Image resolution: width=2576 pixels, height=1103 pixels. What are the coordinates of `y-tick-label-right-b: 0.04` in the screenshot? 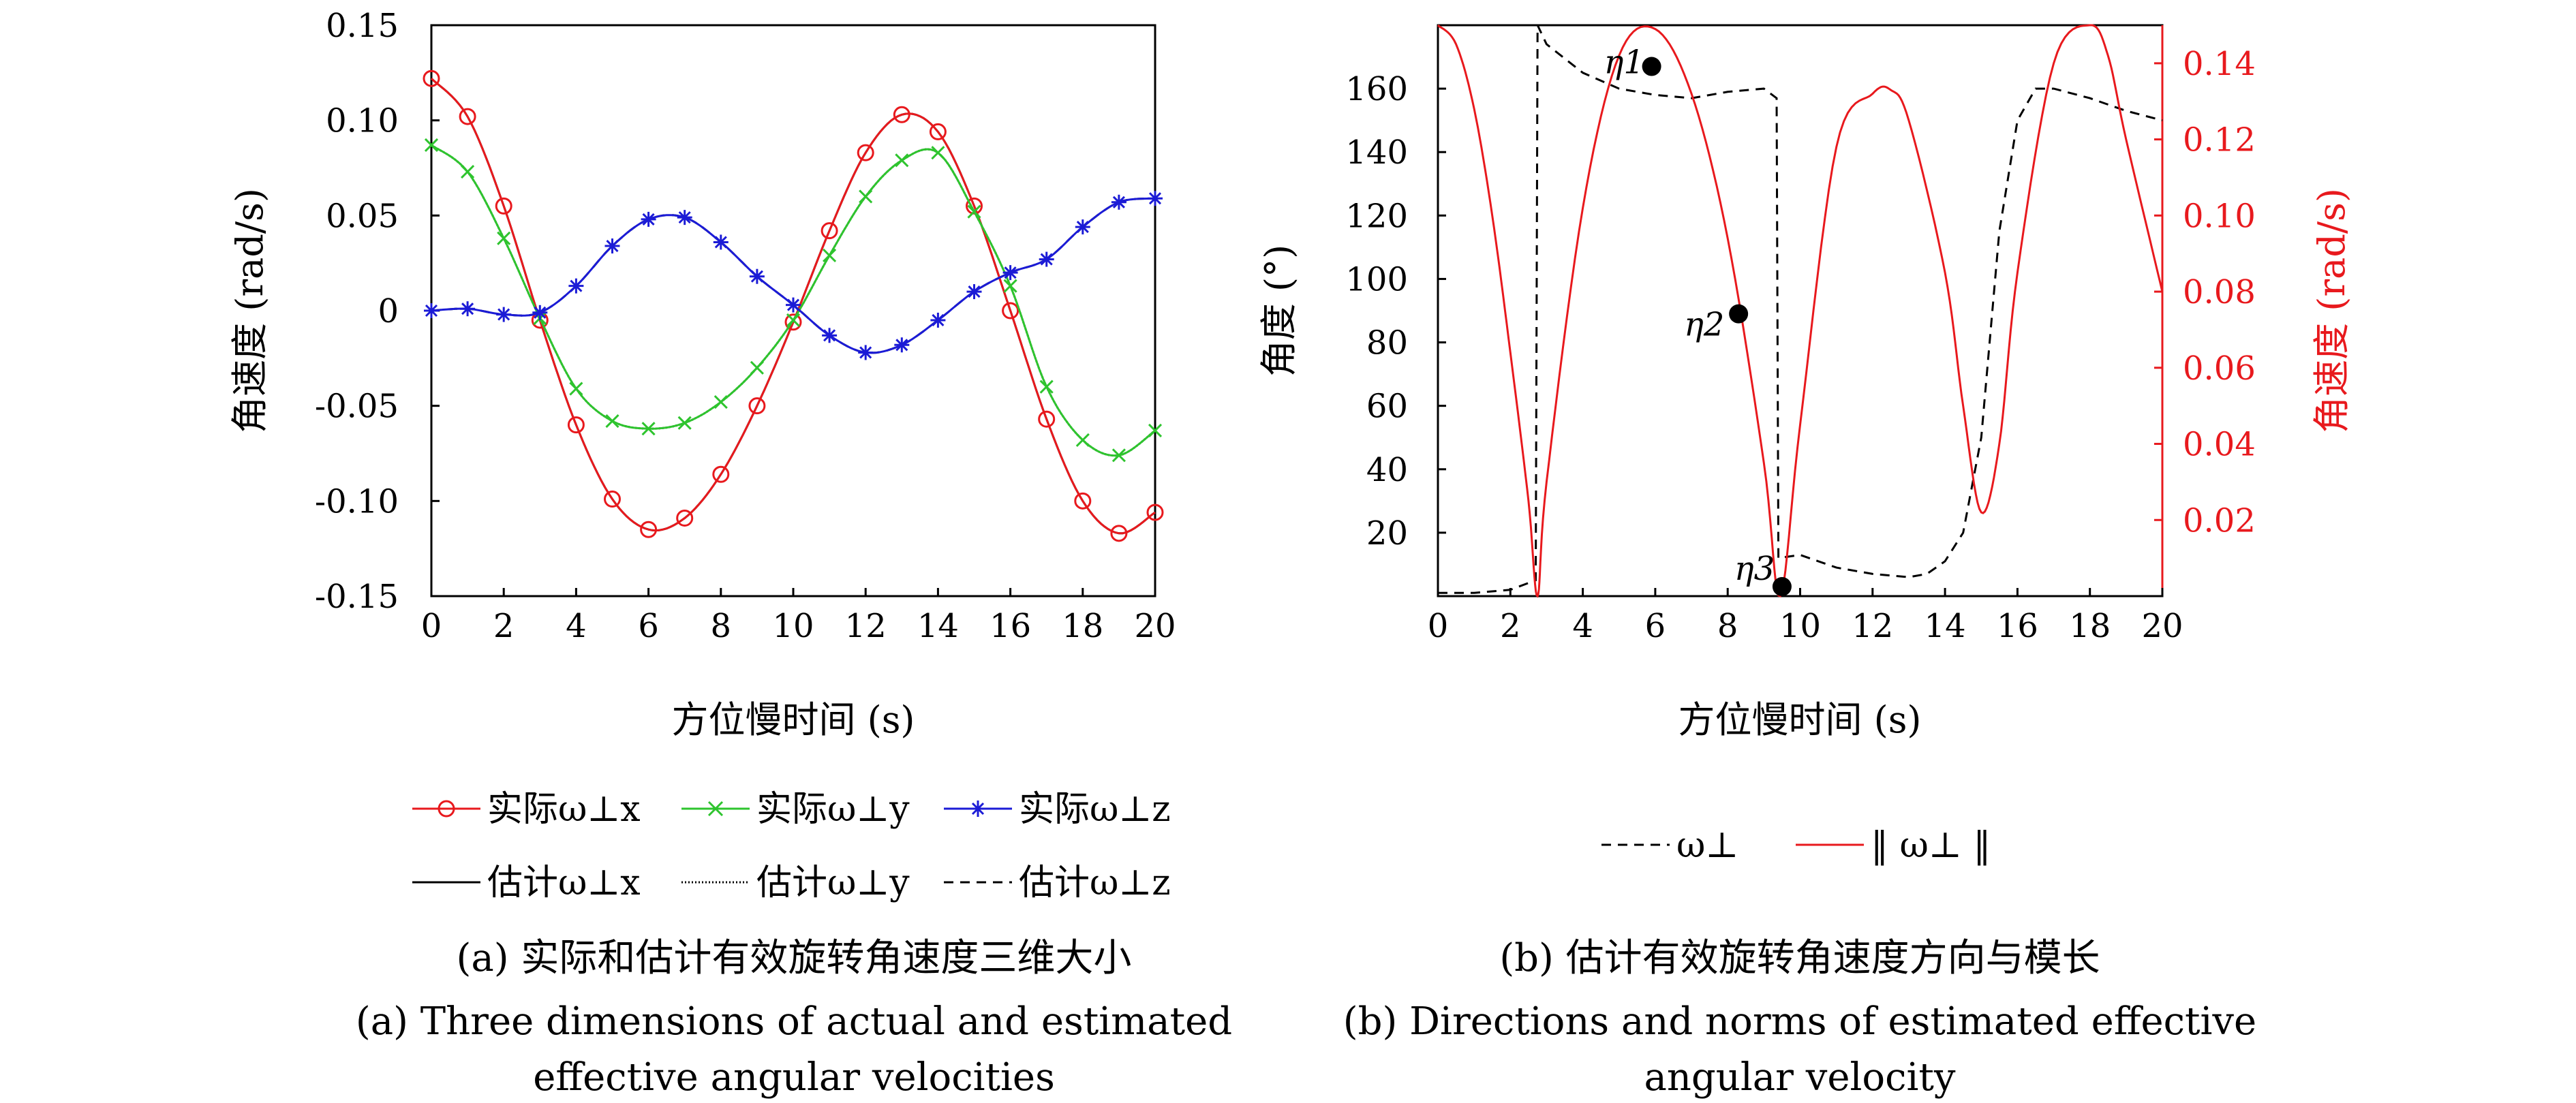 It's located at (2219, 445).